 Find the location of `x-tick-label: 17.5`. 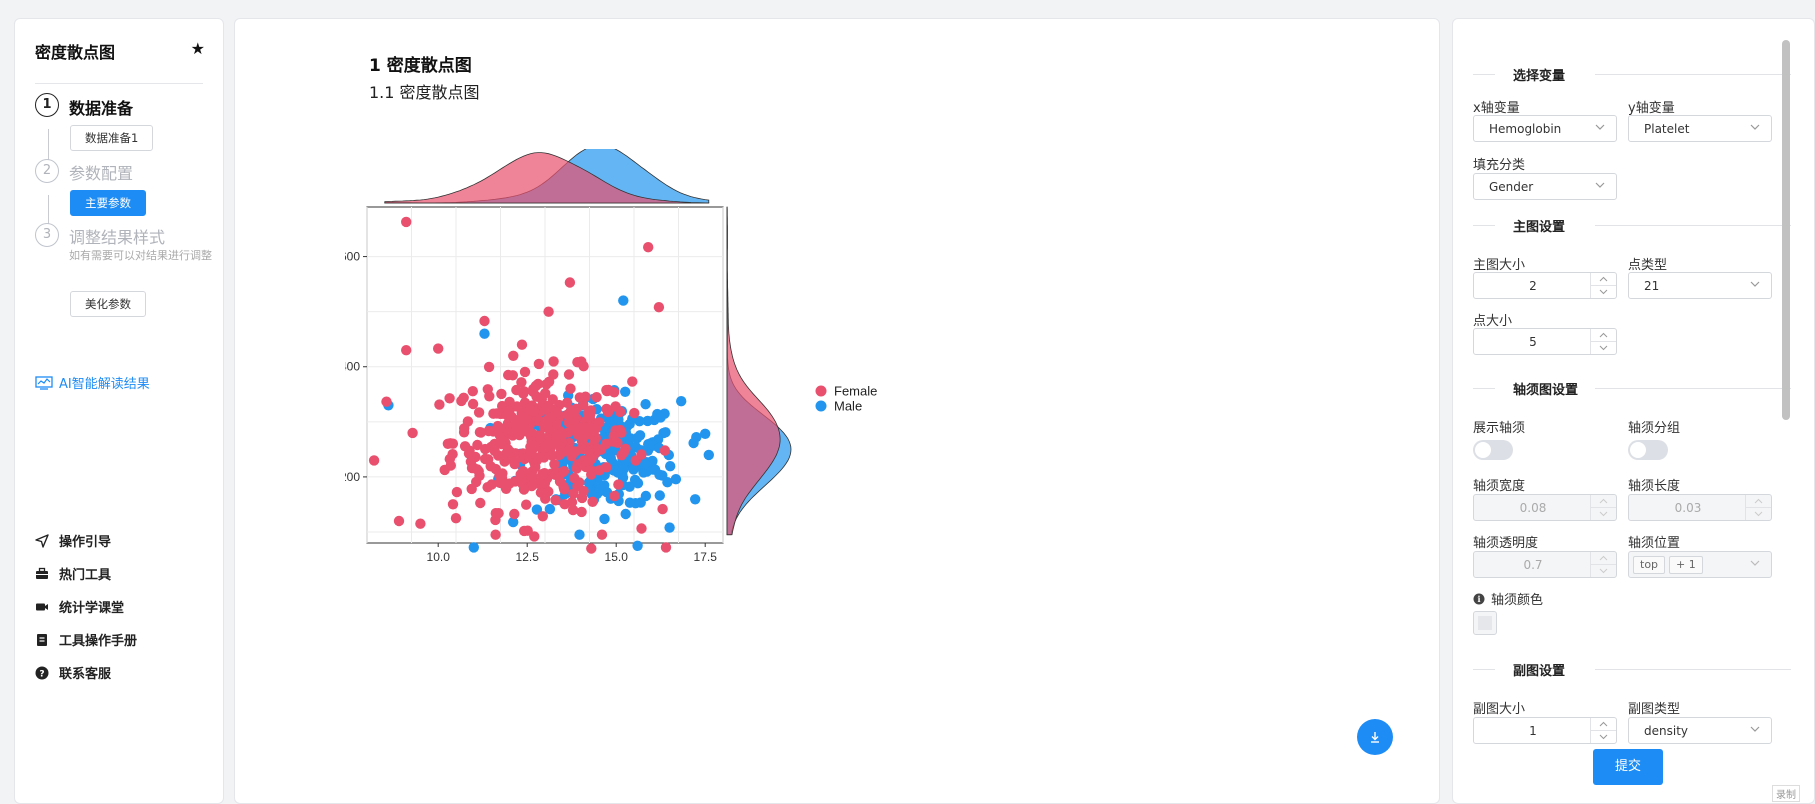

x-tick-label: 17.5 is located at coordinates (706, 557).